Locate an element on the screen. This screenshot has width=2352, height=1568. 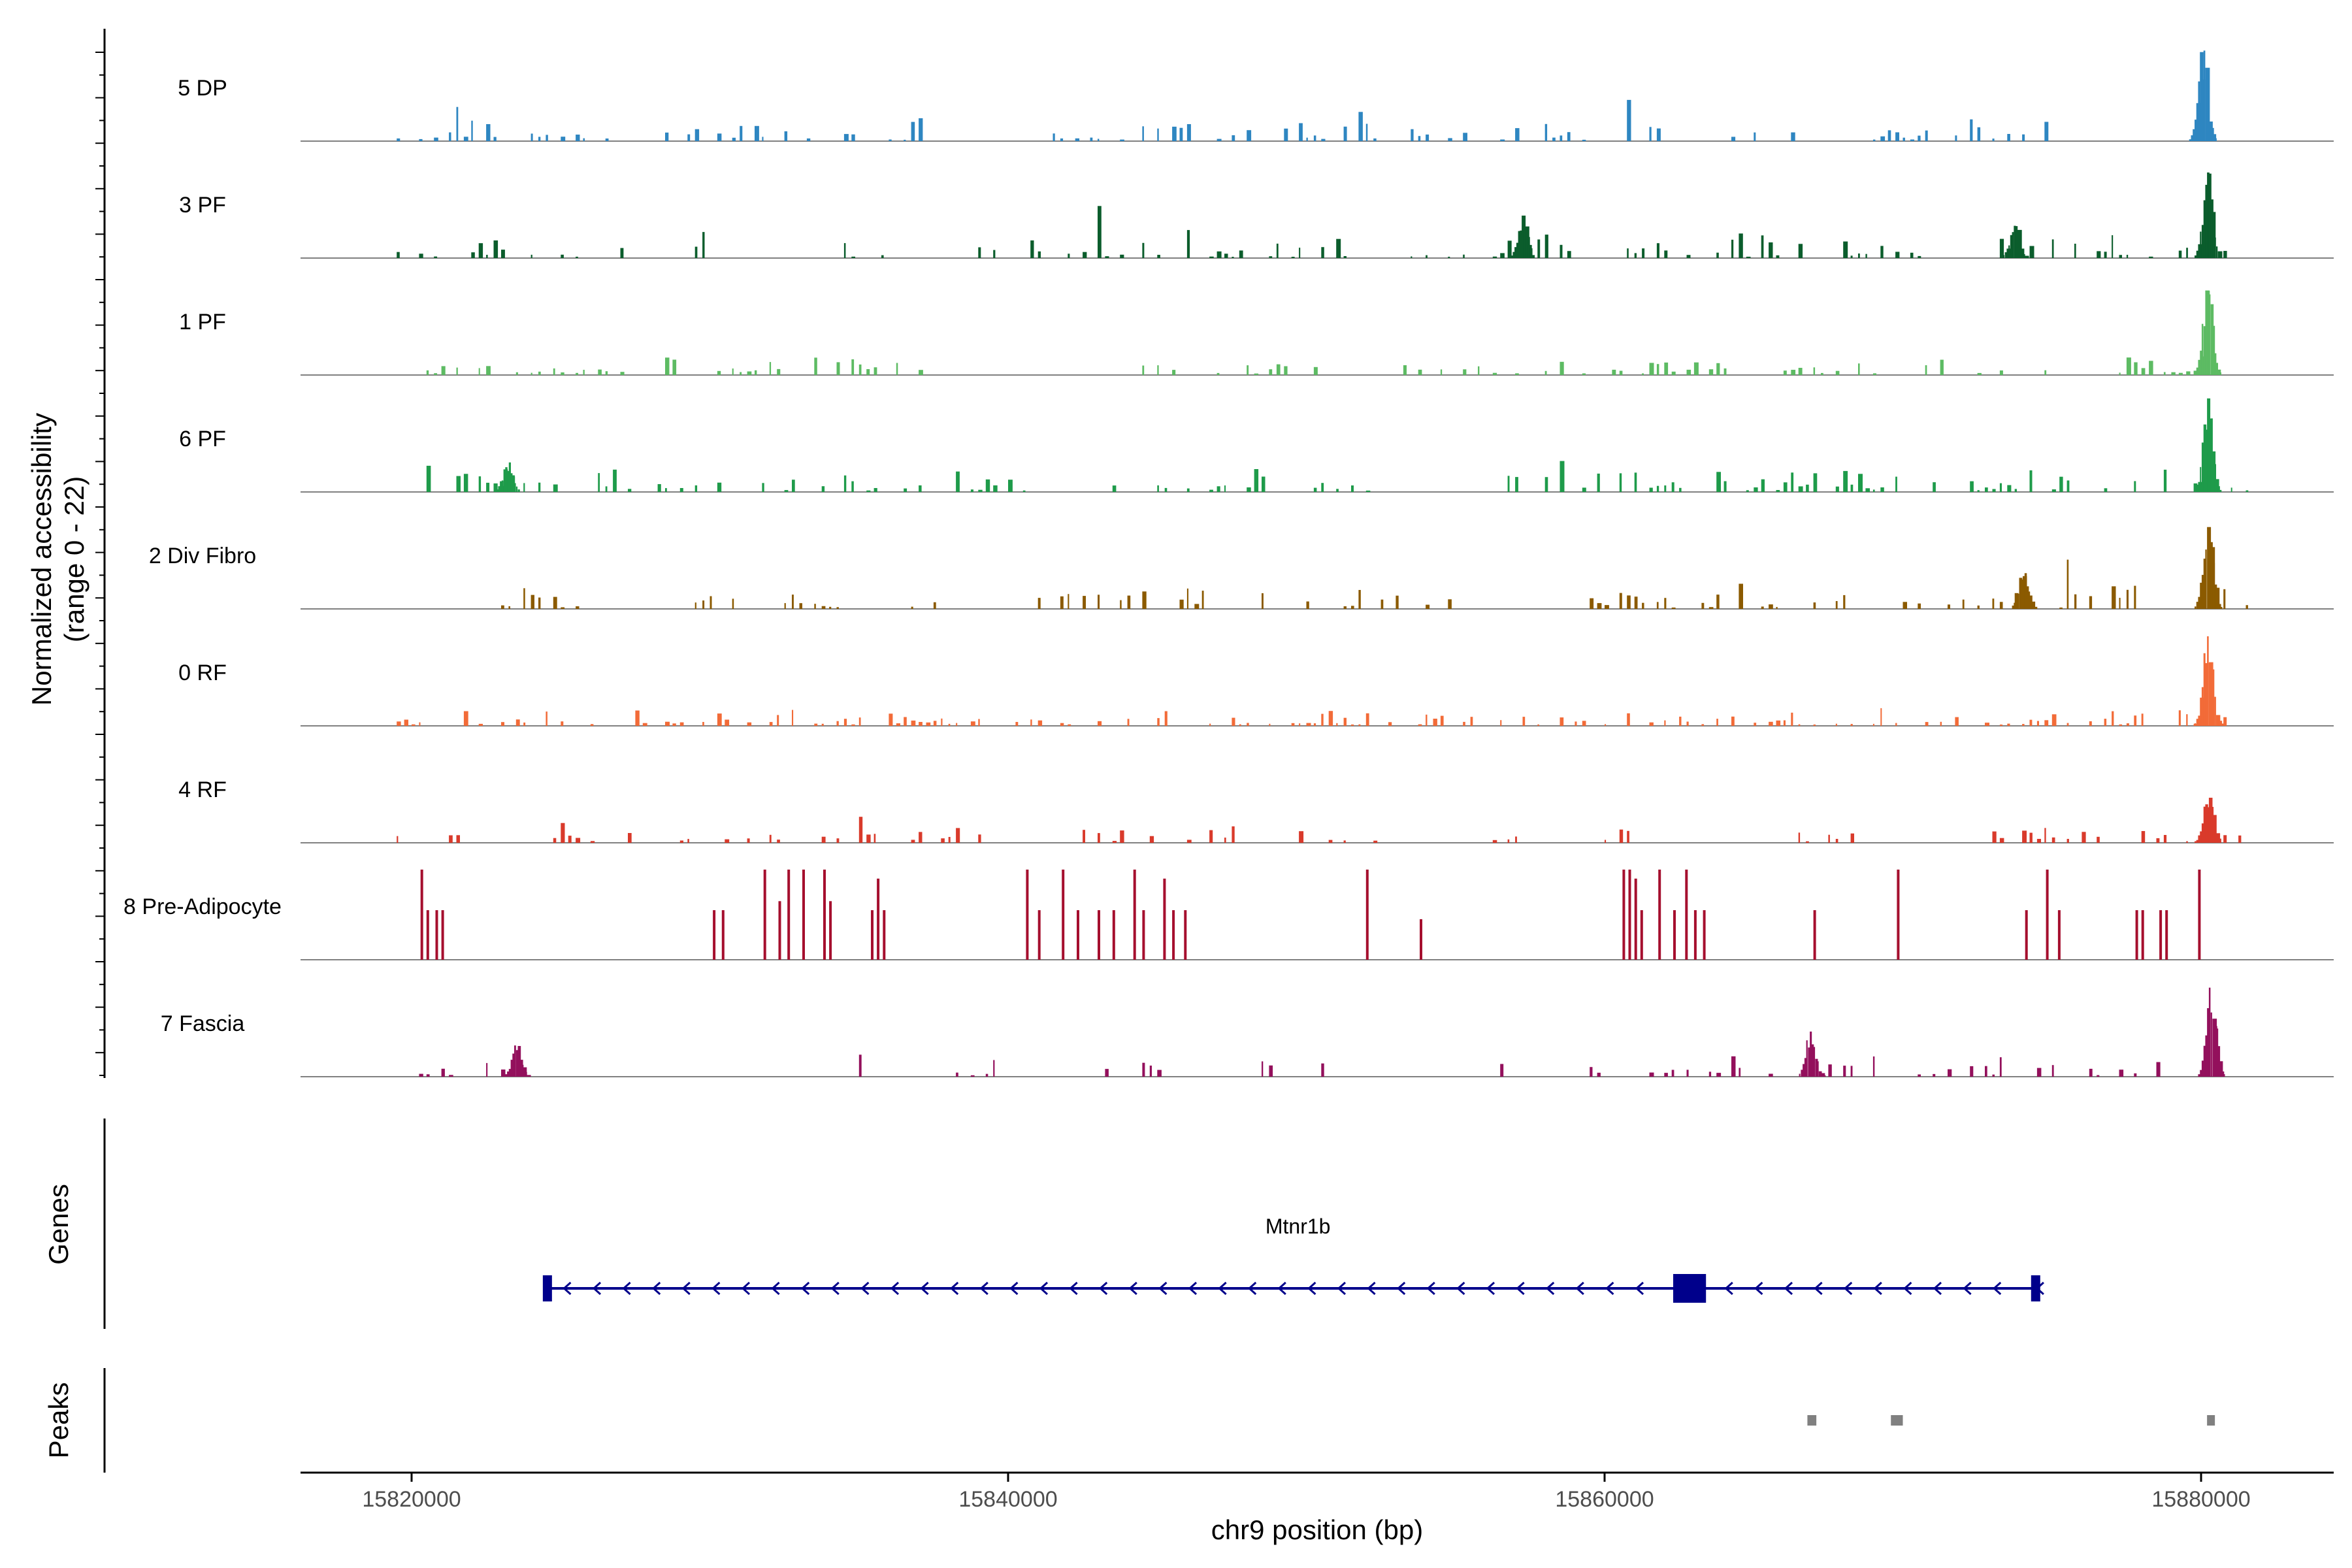
gene-exon is located at coordinates (1690, 1288).